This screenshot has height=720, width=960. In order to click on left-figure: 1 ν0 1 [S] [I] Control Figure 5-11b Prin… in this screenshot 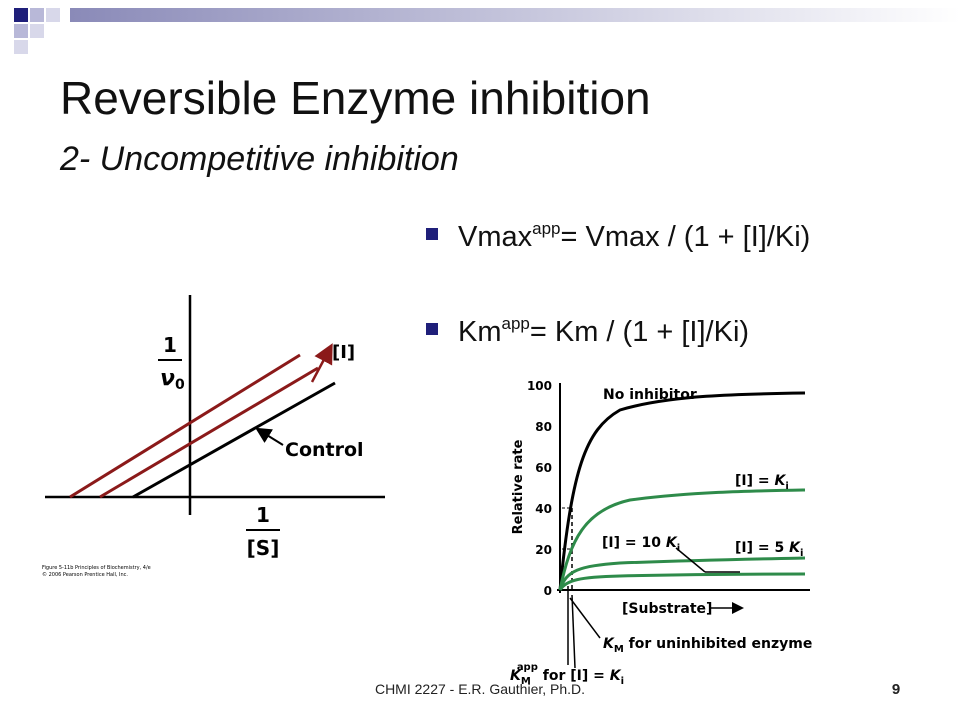, I will do `click(213, 436)`.